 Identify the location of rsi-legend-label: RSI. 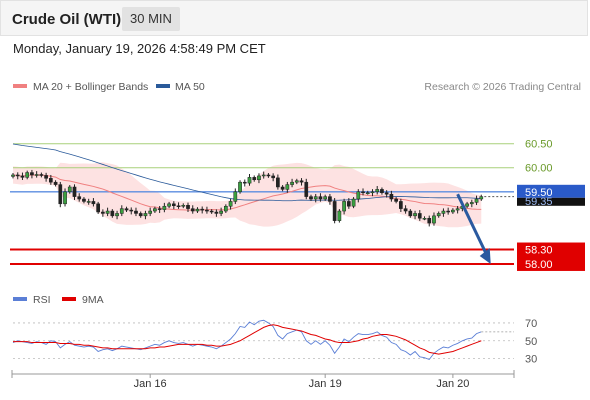
(42, 300).